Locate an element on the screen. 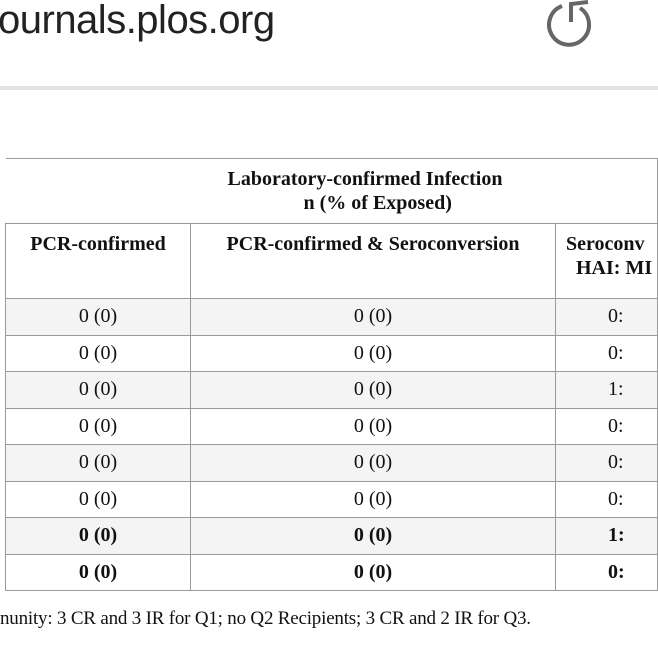 Image resolution: width=658 pixels, height=665 pixels. group-header-line1: Laboratory-confirmed Infection is located at coordinates (365, 179).